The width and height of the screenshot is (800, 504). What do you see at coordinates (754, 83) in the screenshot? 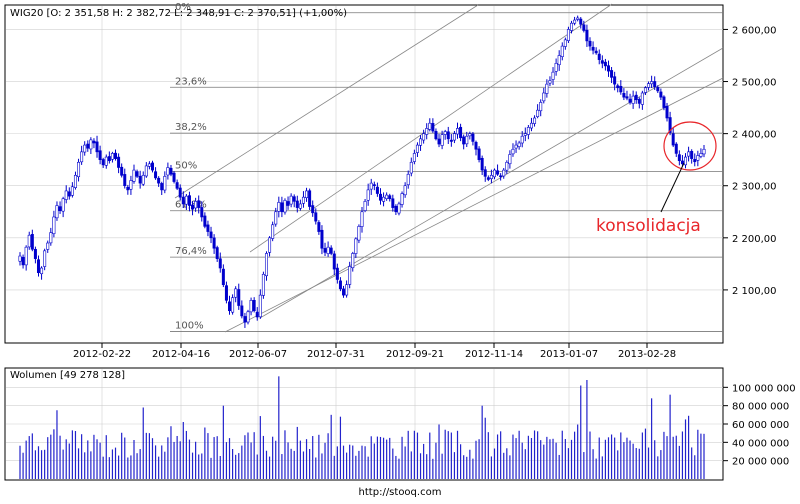
I see `y-tick-label: 2 500,00` at bounding box center [754, 83].